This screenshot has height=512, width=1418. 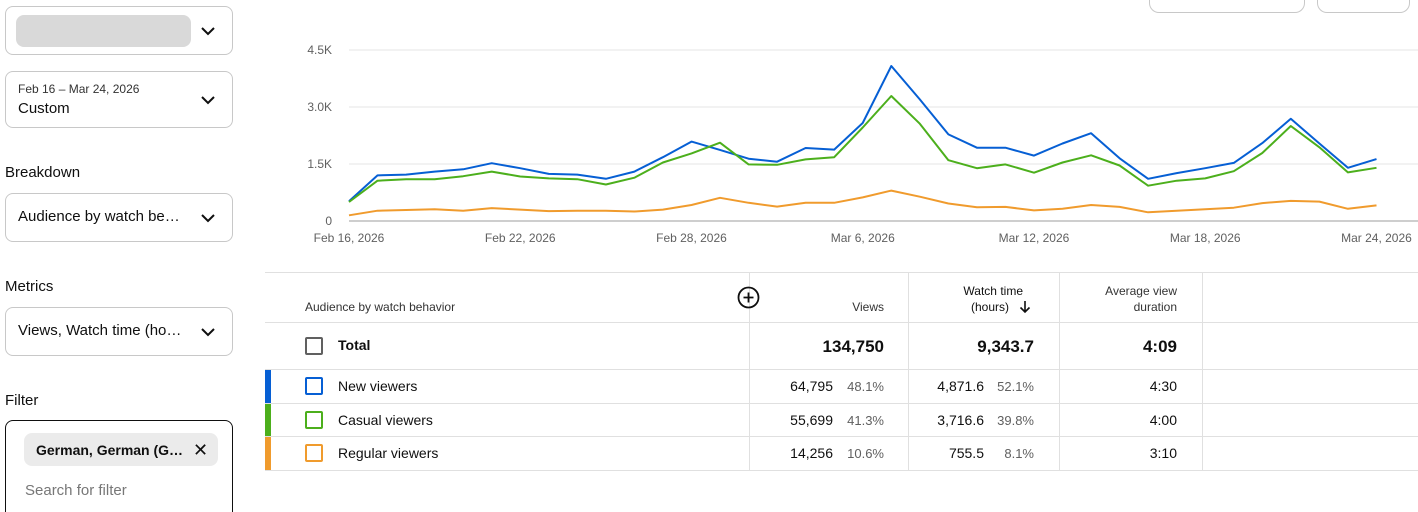 I want to click on row-views-pct: 10.6%, so click(x=865, y=453).